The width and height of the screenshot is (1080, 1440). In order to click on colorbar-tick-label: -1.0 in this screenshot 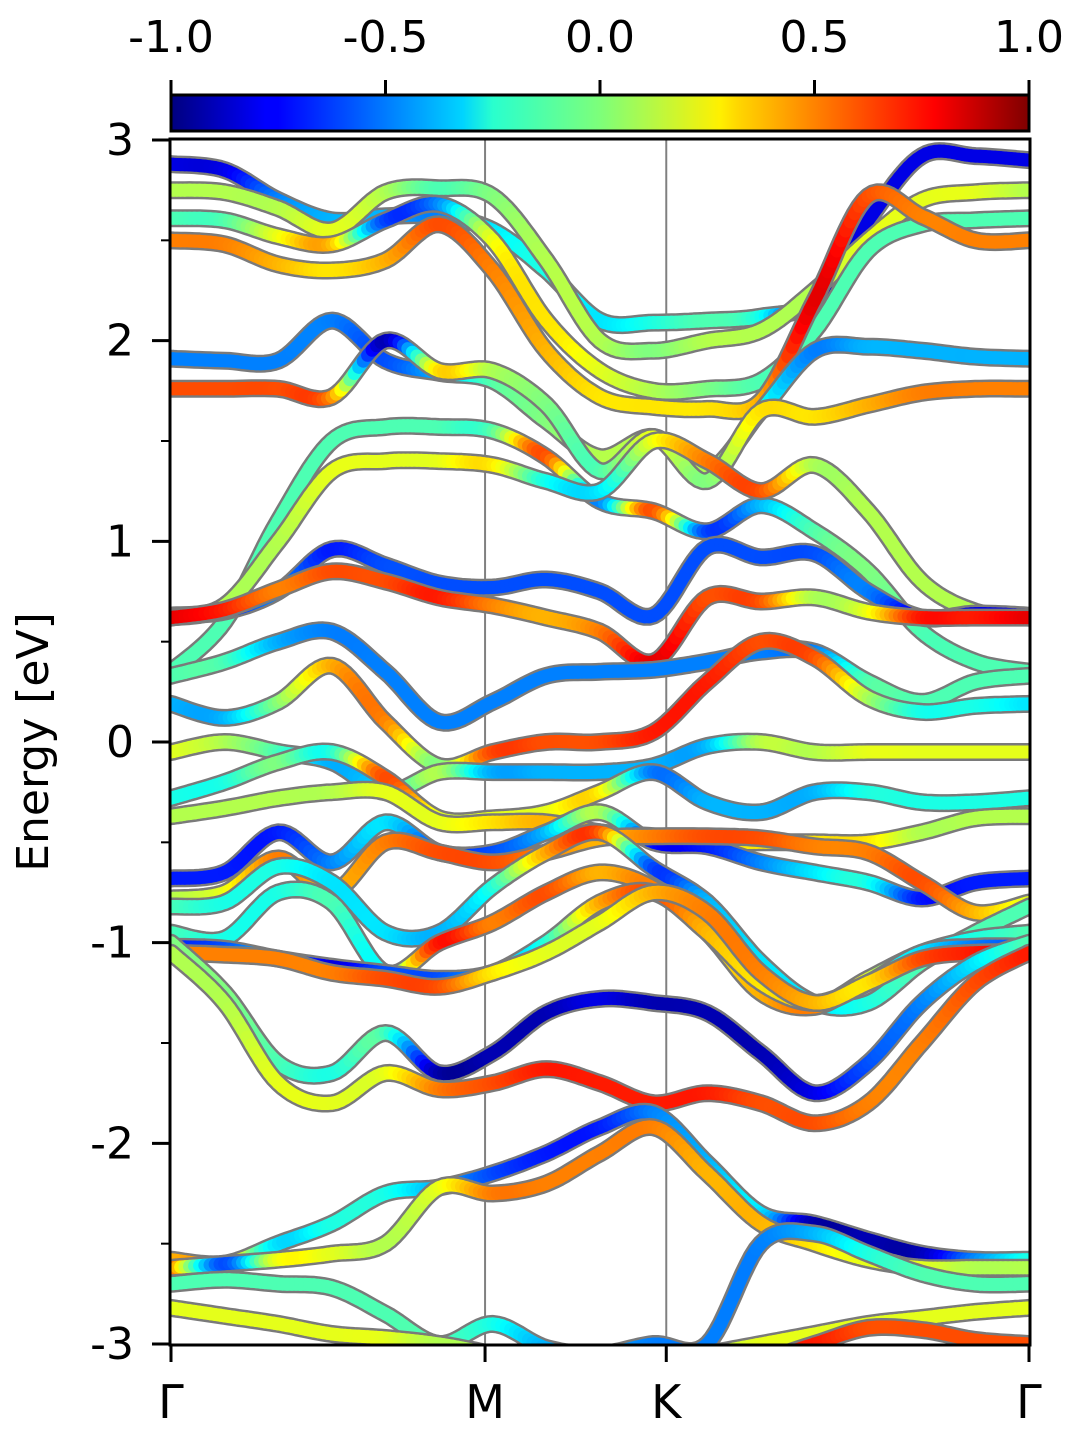, I will do `click(171, 37)`.